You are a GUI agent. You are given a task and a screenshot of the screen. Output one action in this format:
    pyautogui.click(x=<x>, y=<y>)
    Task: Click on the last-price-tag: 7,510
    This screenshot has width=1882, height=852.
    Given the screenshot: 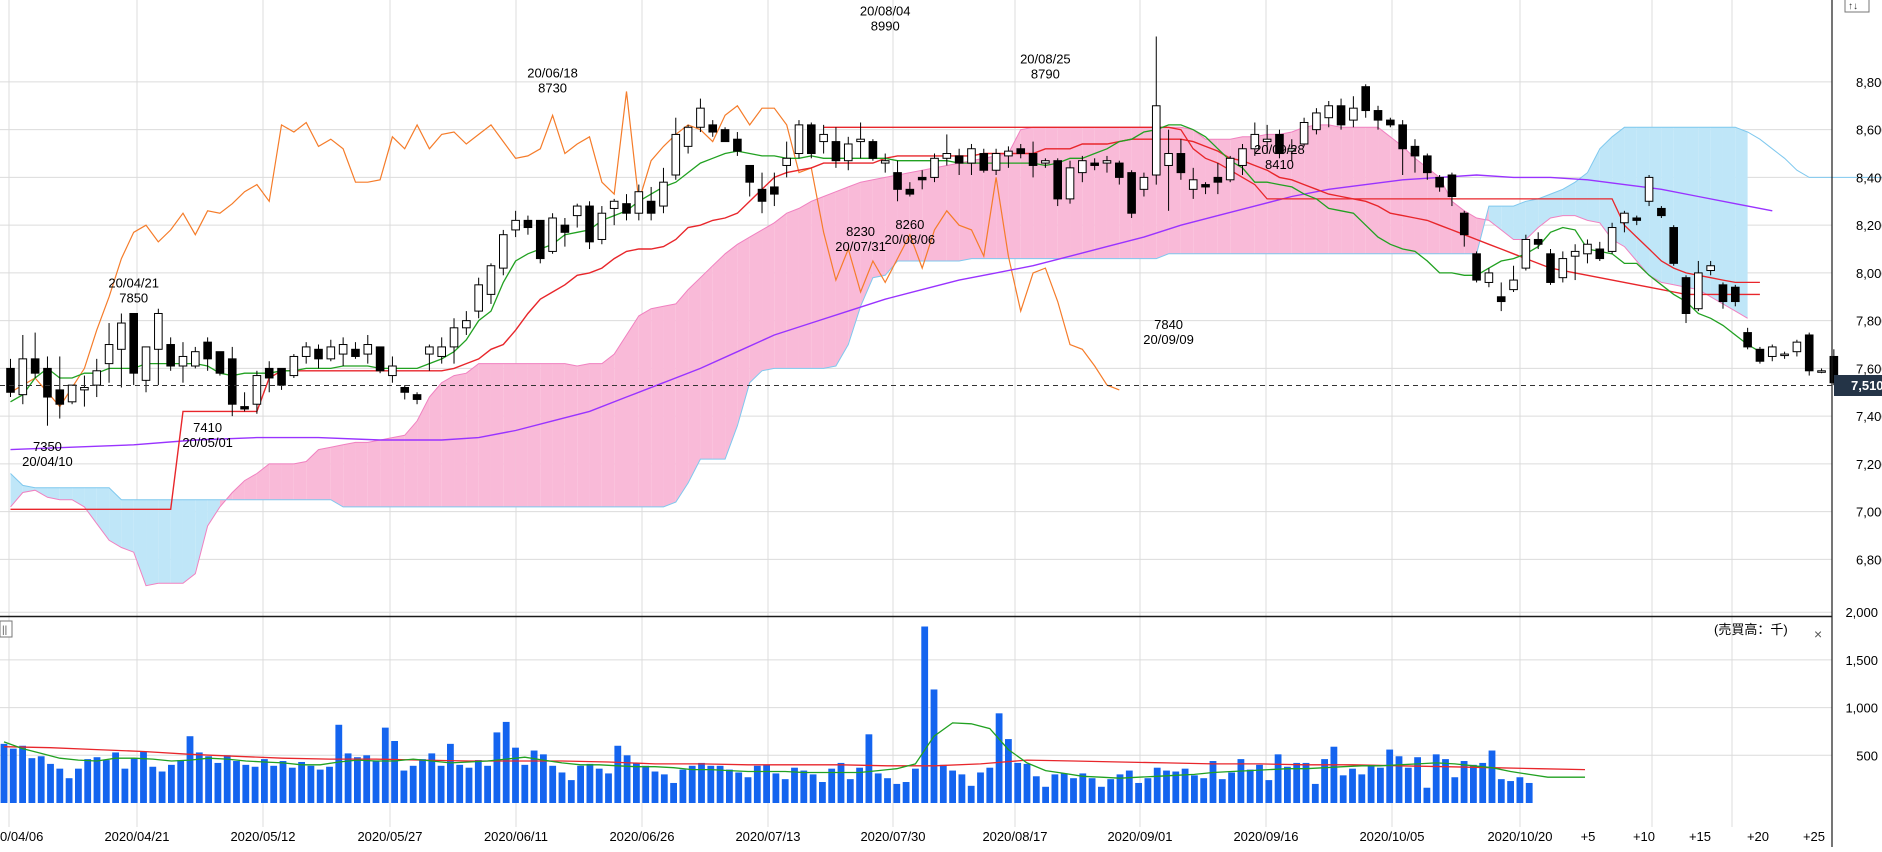 What is the action you would take?
    pyautogui.click(x=1858, y=385)
    